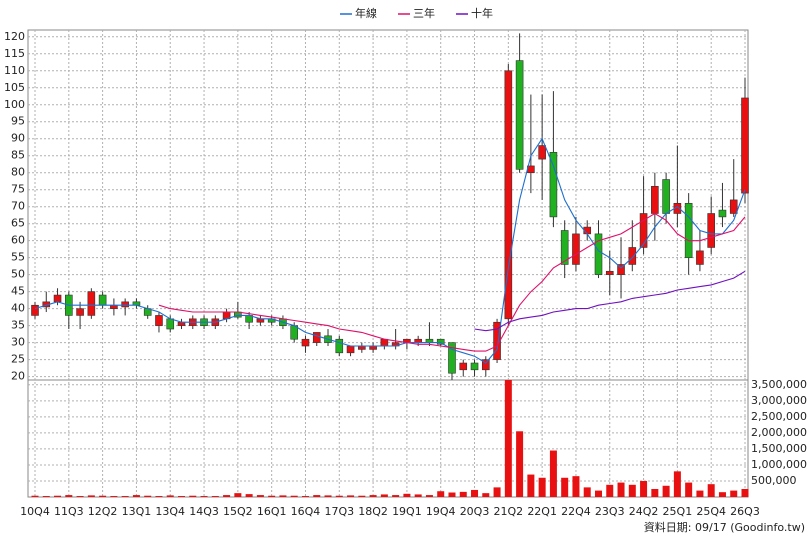 Image resolution: width=808 pixels, height=540 pixels. What do you see at coordinates (424, 13) in the screenshot?
I see `legend-label: 三年` at bounding box center [424, 13].